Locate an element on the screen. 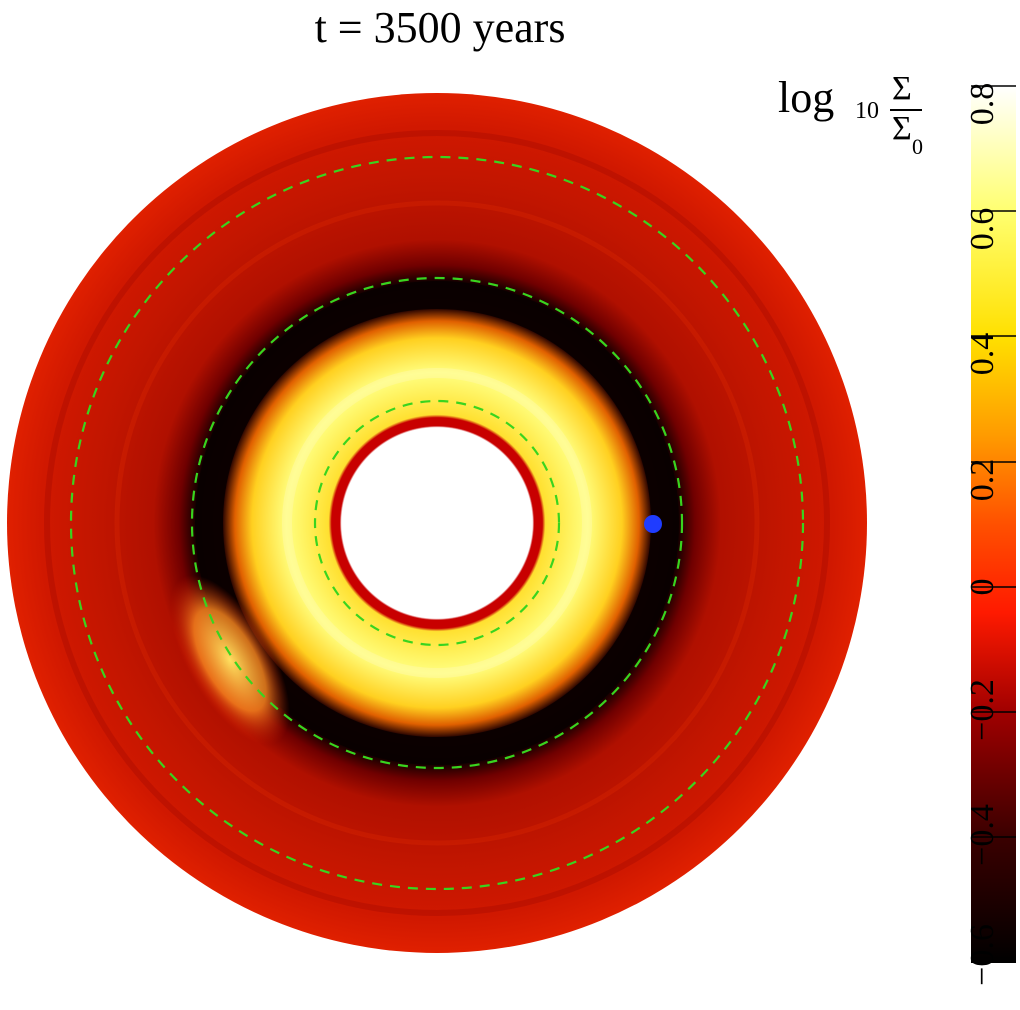  dashed-ring-inner is located at coordinates (437, 523).